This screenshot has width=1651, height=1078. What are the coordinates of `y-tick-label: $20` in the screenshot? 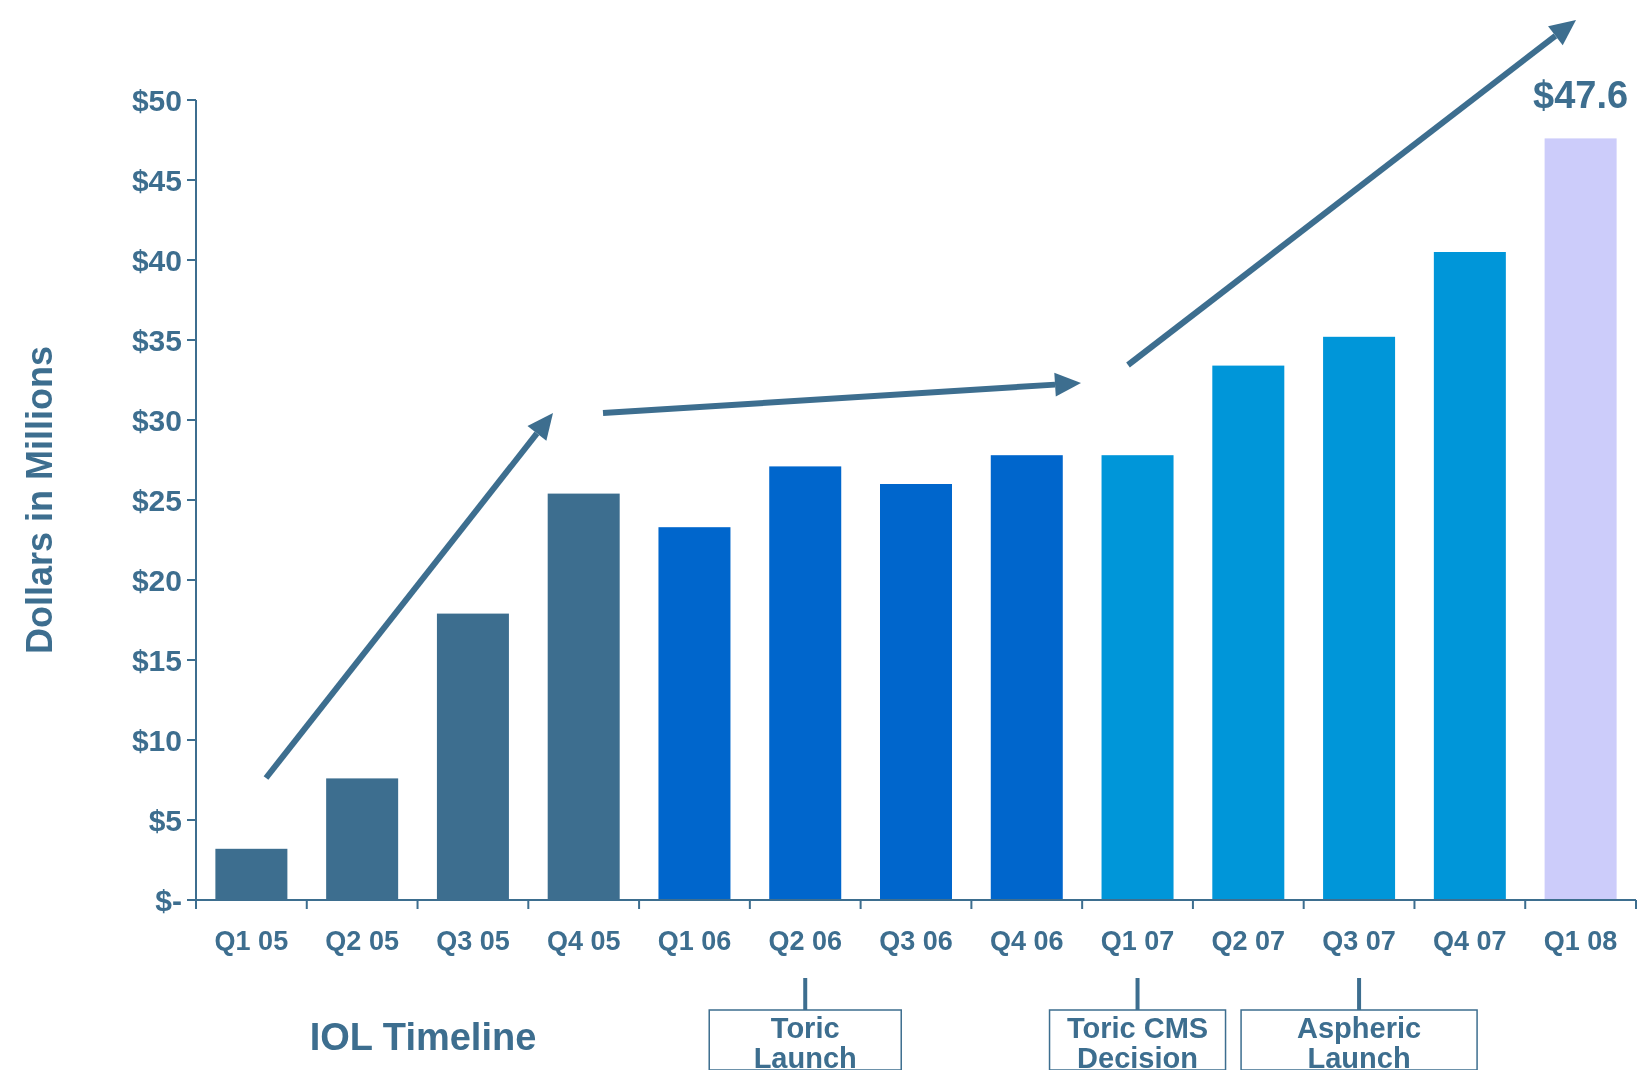 It's located at (156, 580).